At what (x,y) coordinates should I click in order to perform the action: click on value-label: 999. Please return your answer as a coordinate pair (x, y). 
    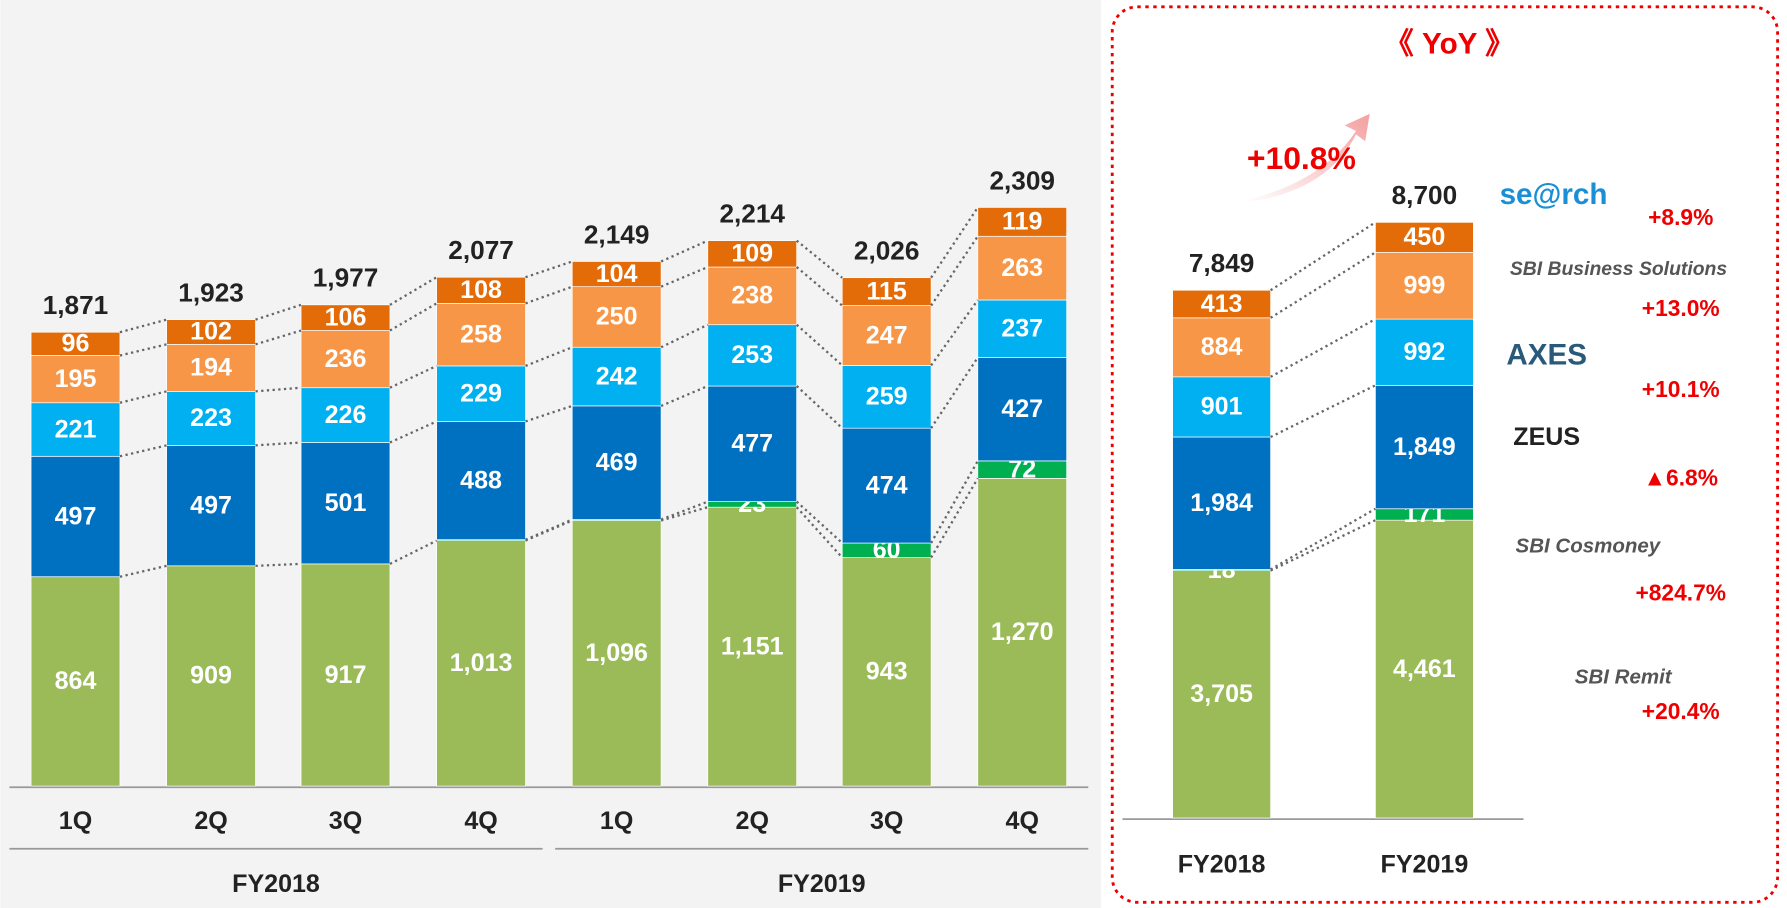
    Looking at the image, I should click on (1425, 286).